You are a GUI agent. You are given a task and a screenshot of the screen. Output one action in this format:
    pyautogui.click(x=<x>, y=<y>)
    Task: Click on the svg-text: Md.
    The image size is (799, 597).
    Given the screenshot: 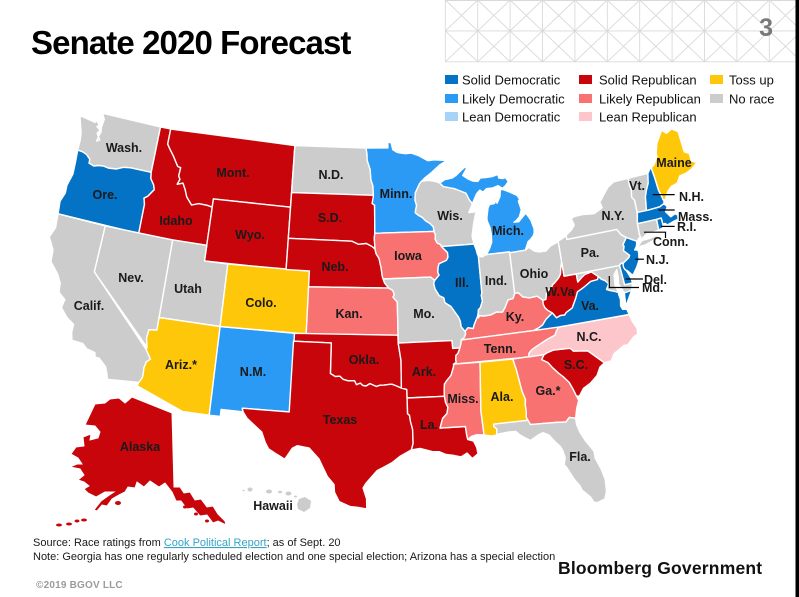 What is the action you would take?
    pyautogui.click(x=653, y=288)
    